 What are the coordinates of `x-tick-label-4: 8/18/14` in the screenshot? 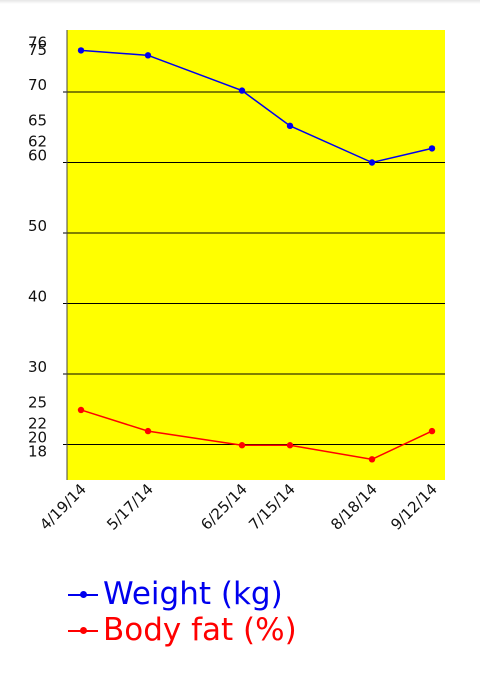 It's located at (354, 507).